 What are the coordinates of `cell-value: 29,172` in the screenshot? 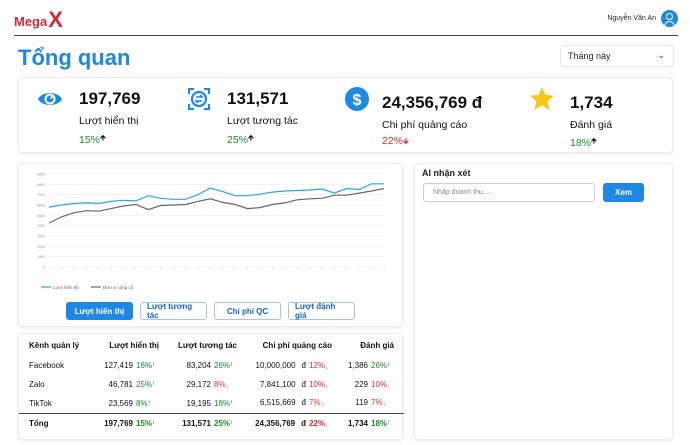 It's located at (198, 384).